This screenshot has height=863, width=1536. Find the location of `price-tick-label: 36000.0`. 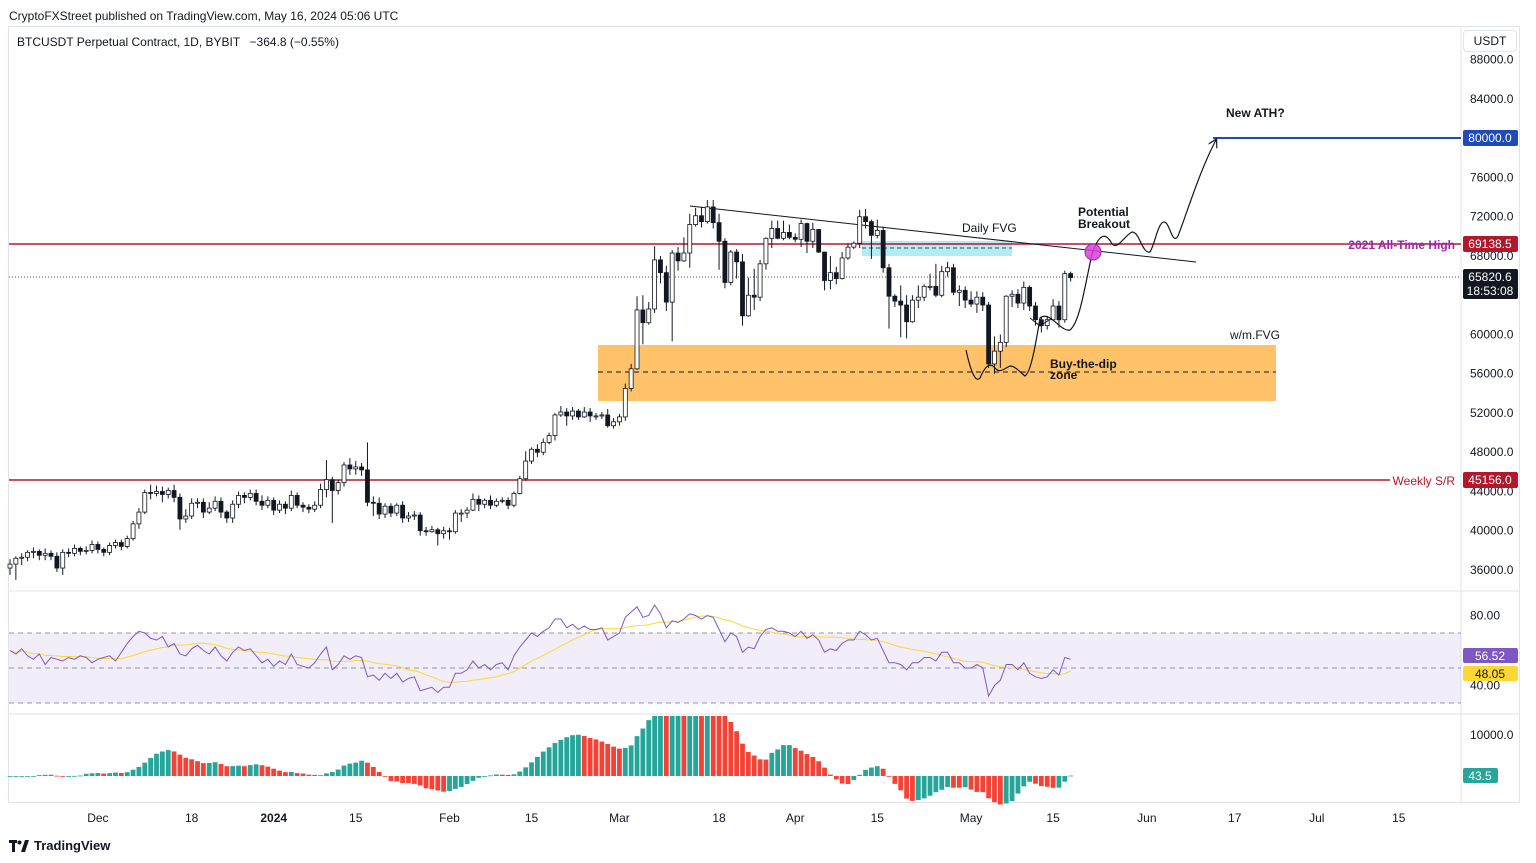

price-tick-label: 36000.0 is located at coordinates (1492, 570).